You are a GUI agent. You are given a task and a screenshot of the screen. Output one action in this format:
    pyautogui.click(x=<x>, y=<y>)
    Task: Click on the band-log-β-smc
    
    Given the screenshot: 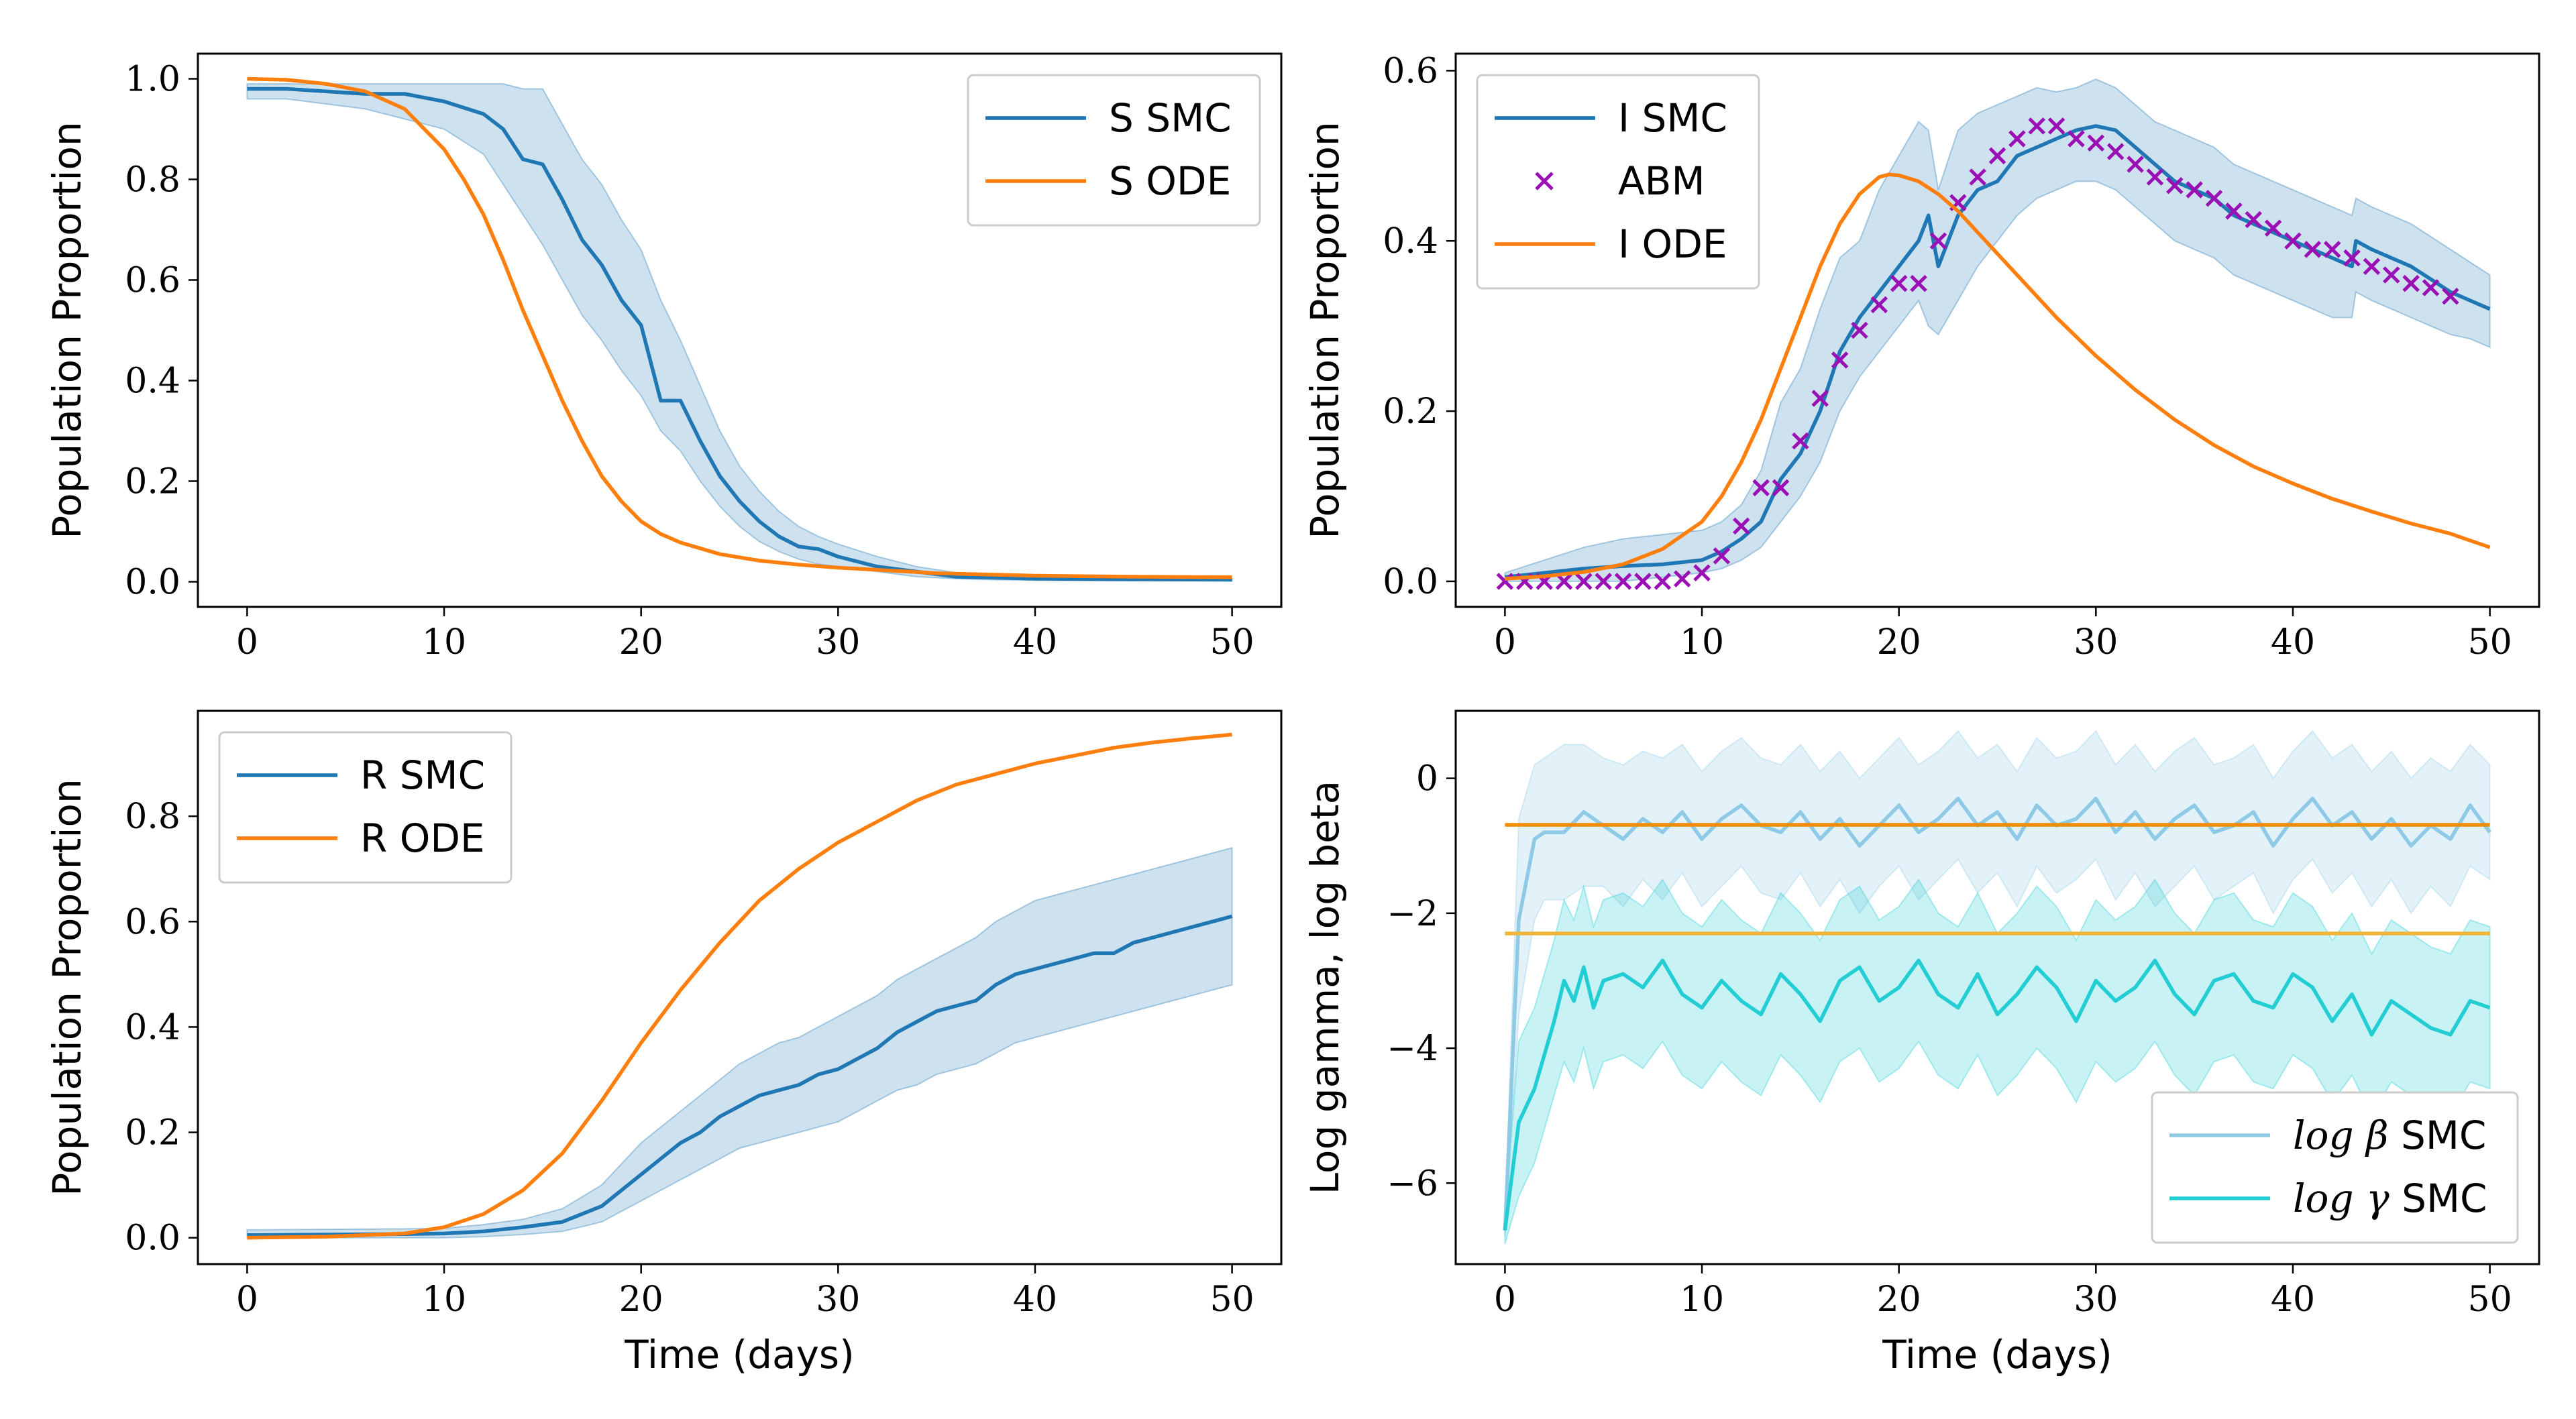 What is the action you would take?
    pyautogui.click(x=1997, y=983)
    